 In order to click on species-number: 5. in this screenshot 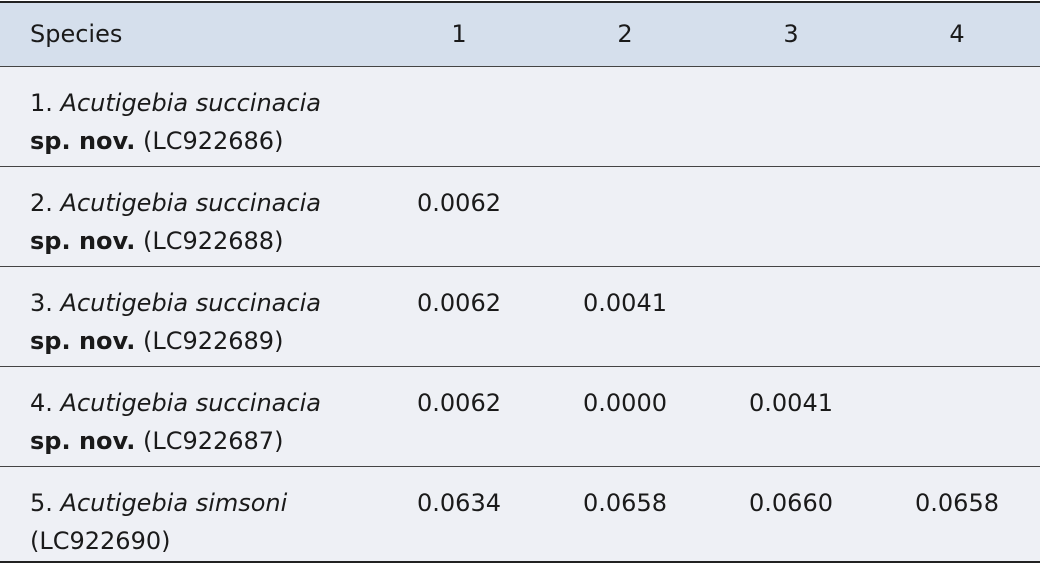, I will do `click(41, 502)`.